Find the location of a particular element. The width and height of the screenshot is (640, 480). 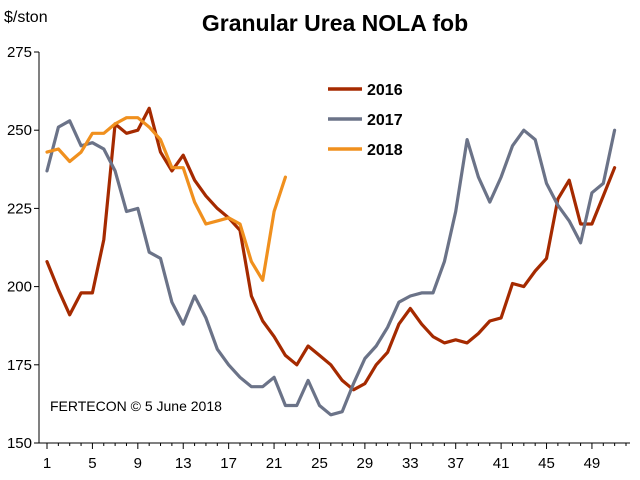

x-tick-label: 5 is located at coordinates (92, 463).